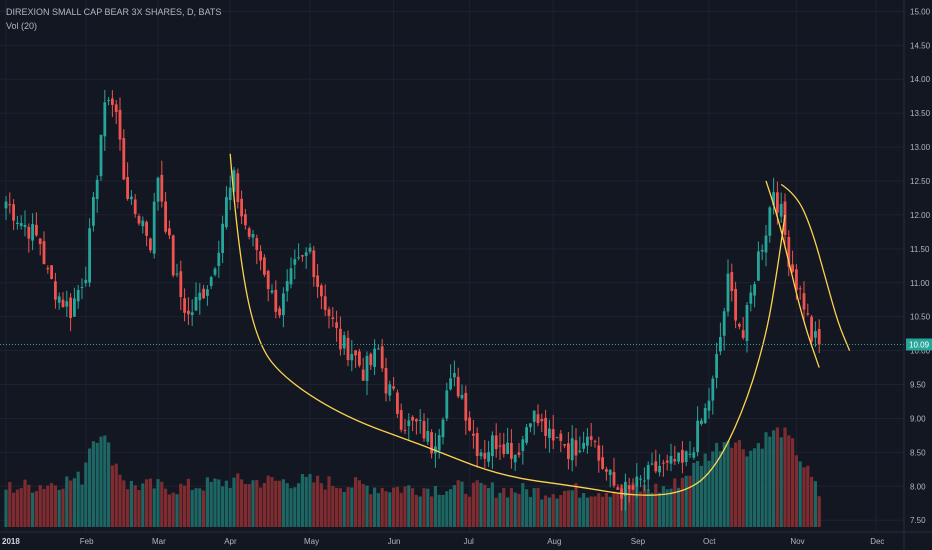 This screenshot has width=932, height=550. I want to click on price-tick-label: 9.00, so click(918, 418).